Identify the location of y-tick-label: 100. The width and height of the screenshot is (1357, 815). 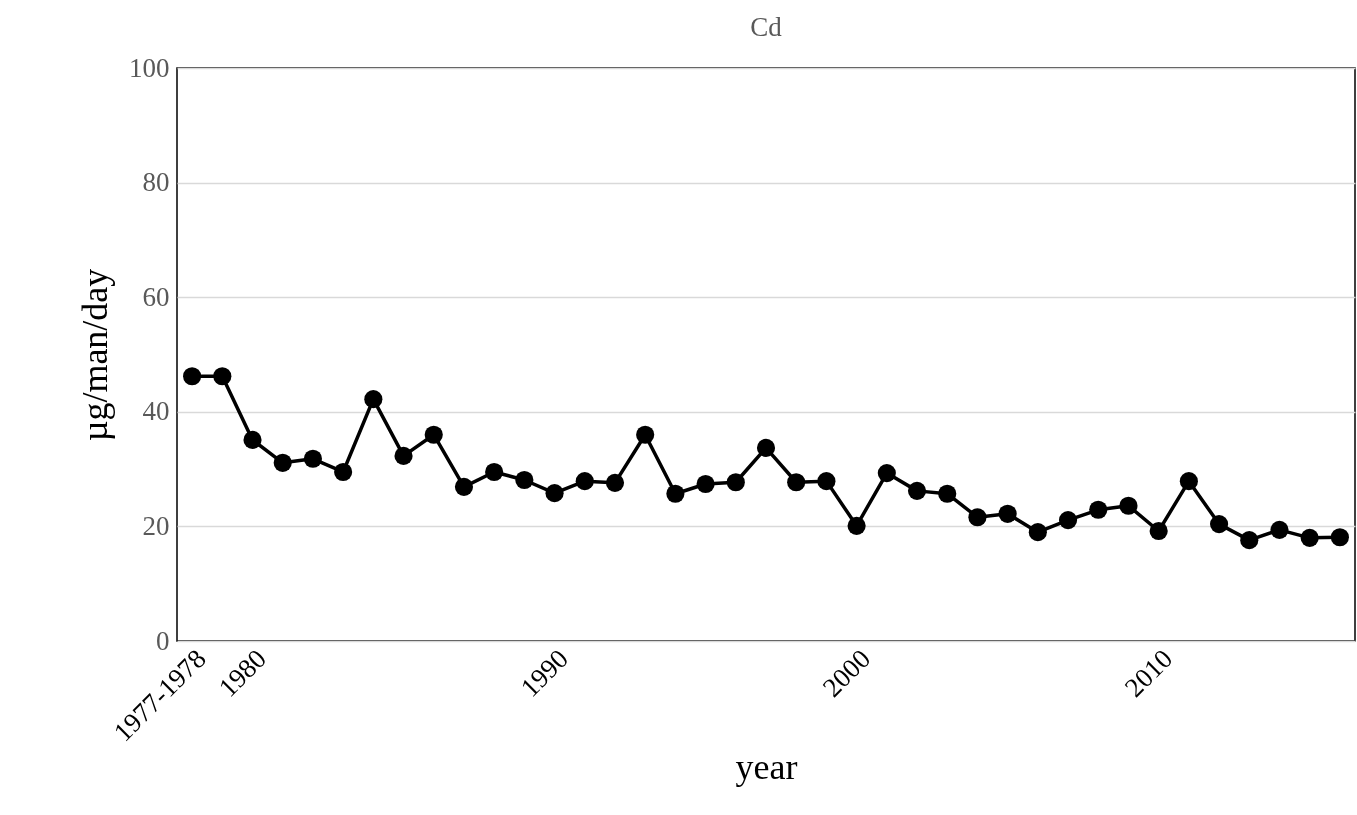
(149, 67).